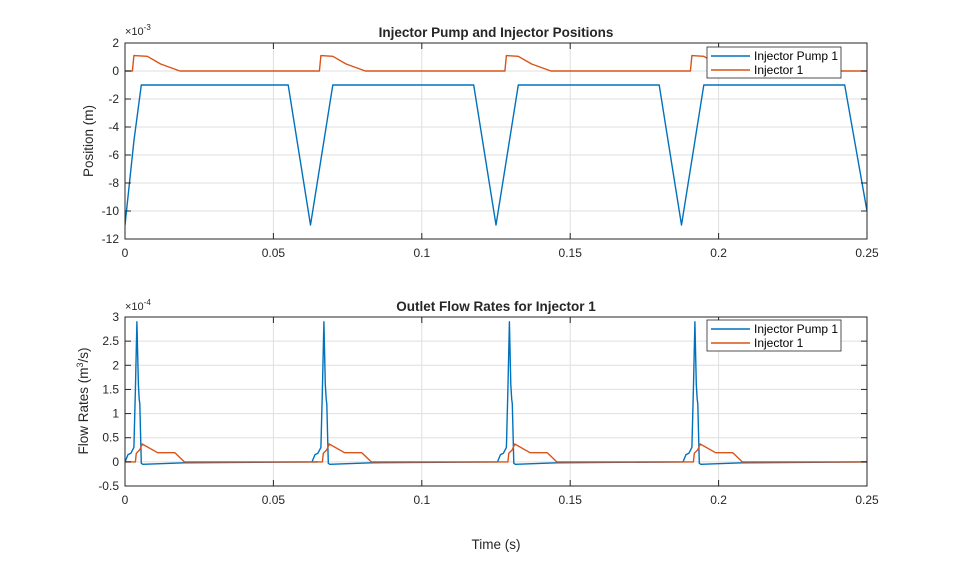 Image resolution: width=959 pixels, height=577 pixels. Describe the element at coordinates (113, 99) in the screenshot. I see `y-tick-label: -2` at that location.